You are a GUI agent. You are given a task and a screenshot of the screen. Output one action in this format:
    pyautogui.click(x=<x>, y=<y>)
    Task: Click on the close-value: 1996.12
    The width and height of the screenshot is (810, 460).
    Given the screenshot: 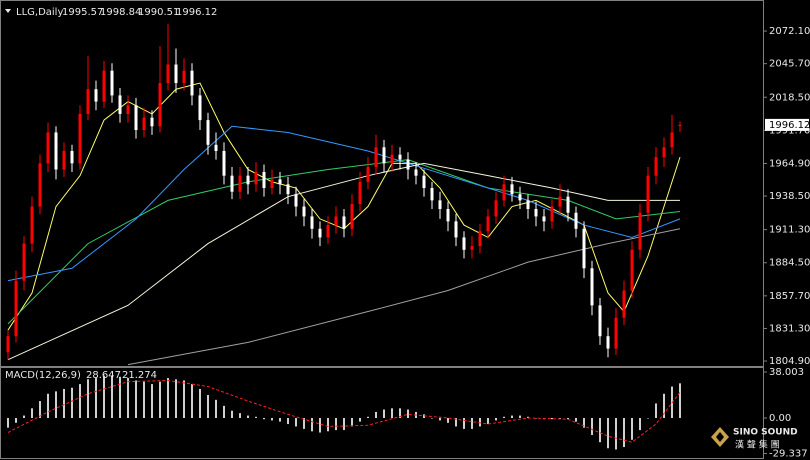 What is the action you would take?
    pyautogui.click(x=196, y=12)
    